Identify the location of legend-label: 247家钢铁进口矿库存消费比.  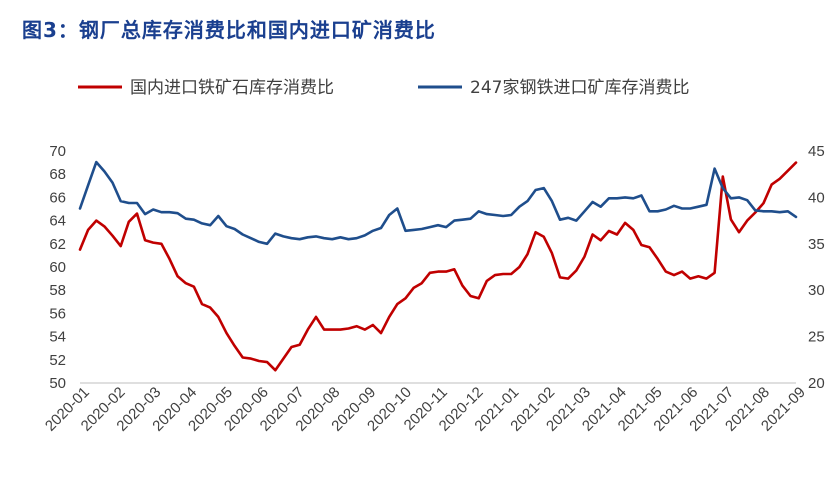
(579, 88).